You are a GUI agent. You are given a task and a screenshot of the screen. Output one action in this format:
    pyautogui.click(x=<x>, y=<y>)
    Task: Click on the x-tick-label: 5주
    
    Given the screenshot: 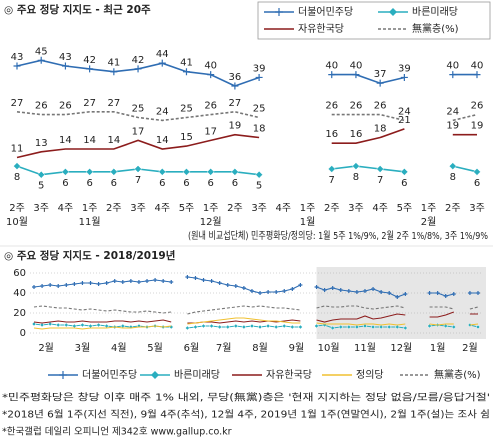 What is the action you would take?
    pyautogui.click(x=405, y=208)
    